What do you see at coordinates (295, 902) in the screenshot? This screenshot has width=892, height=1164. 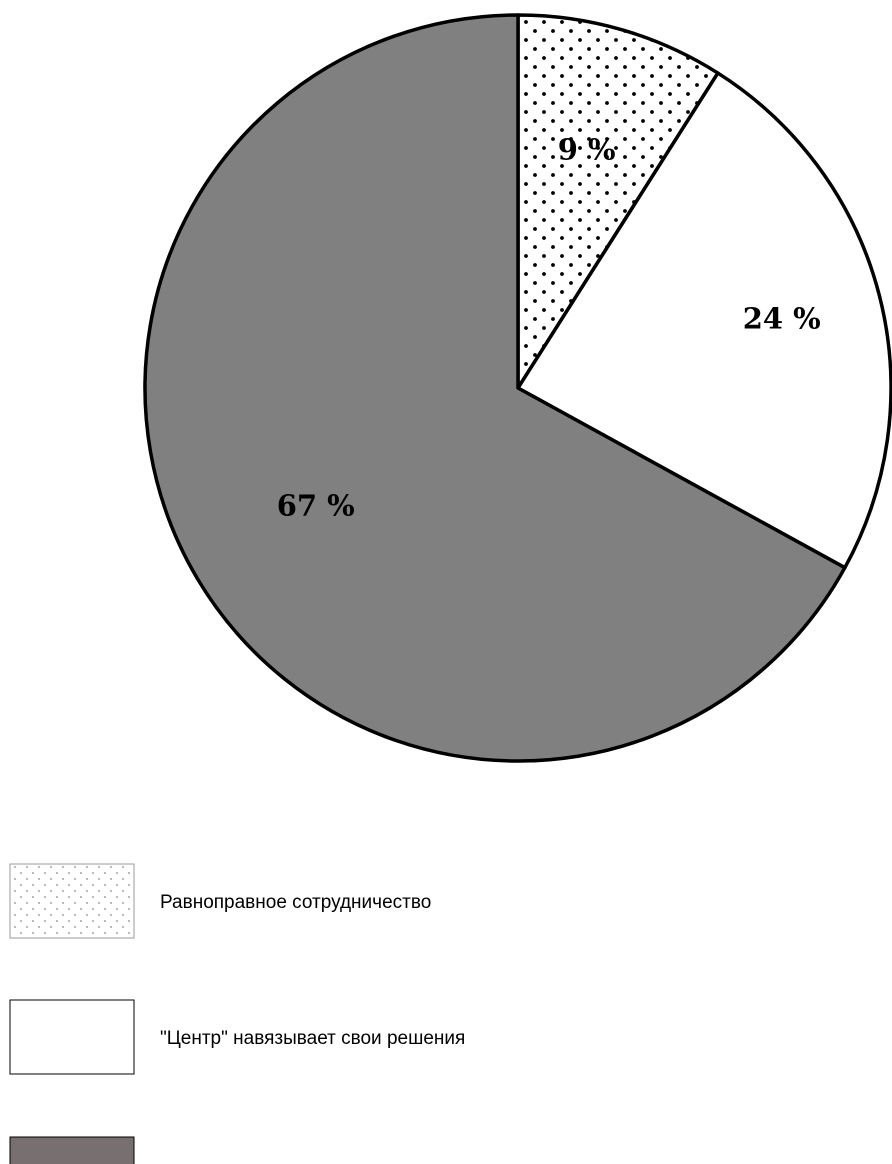 I see `legend-label-1: Равноправное сотрудничество` at bounding box center [295, 902].